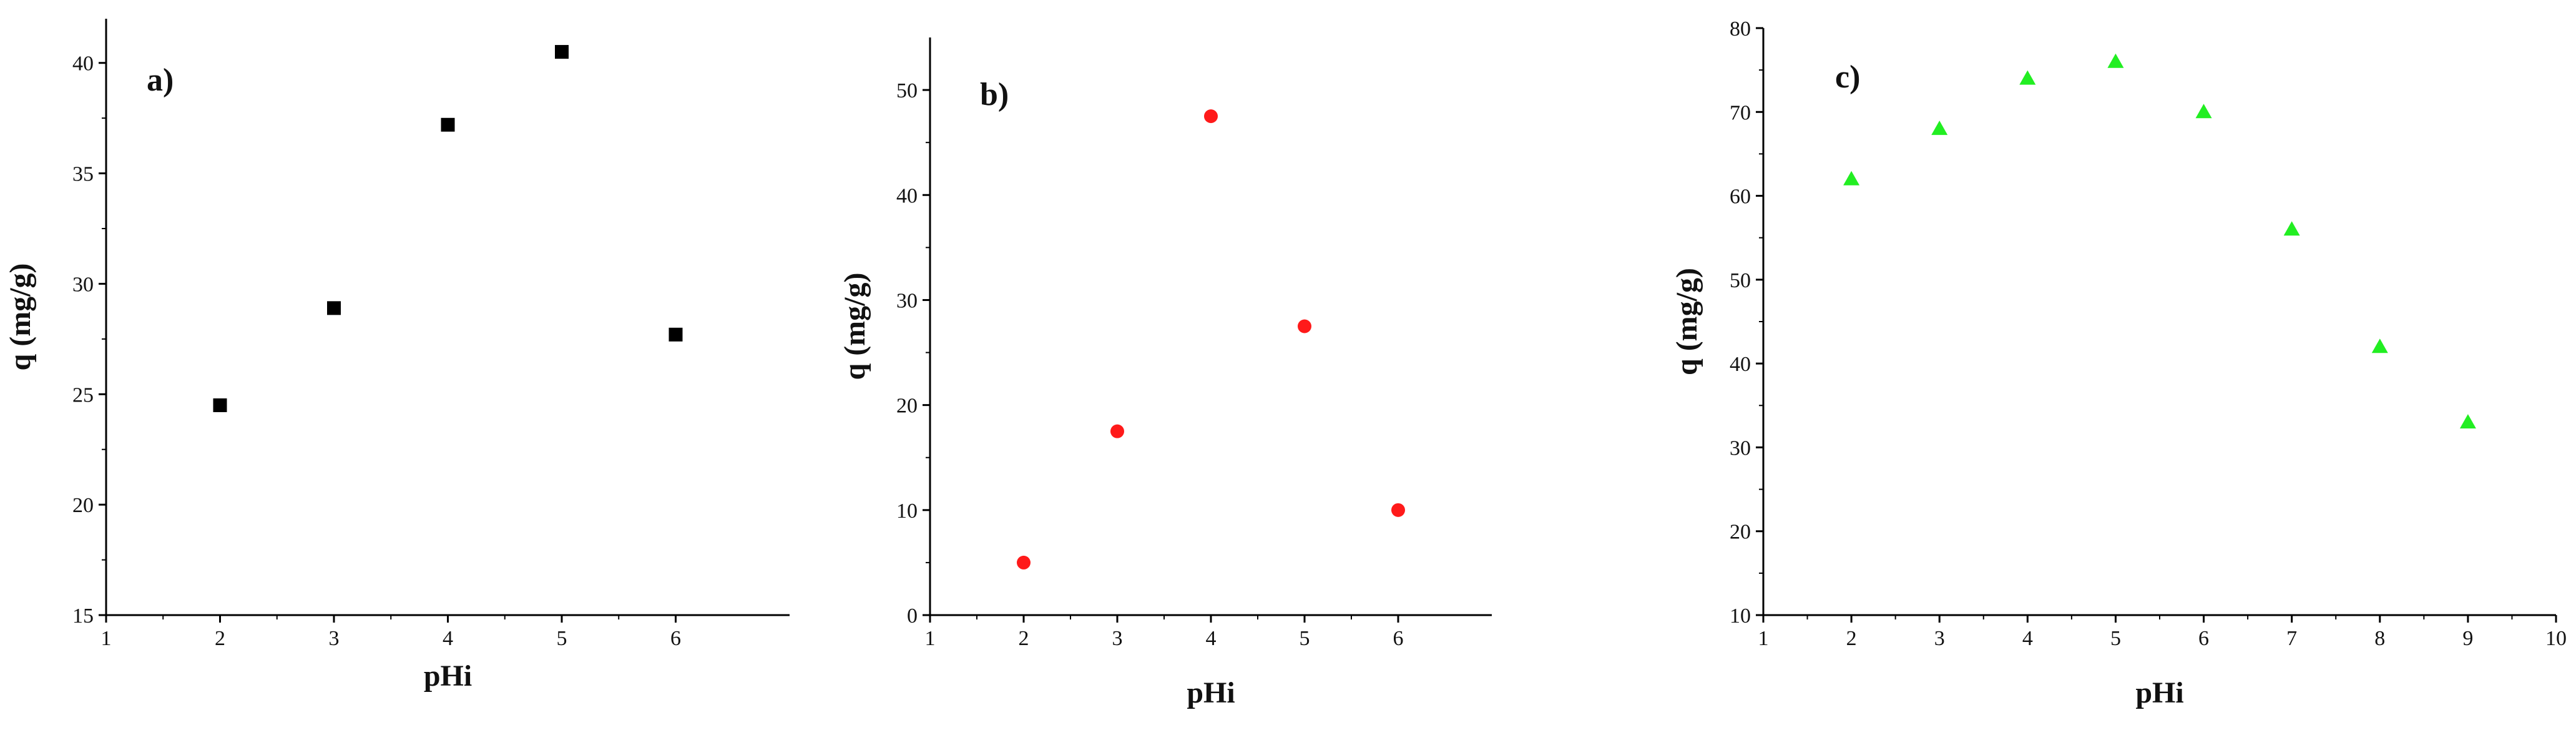  What do you see at coordinates (912, 616) in the screenshot?
I see `y-tick-label: 0` at bounding box center [912, 616].